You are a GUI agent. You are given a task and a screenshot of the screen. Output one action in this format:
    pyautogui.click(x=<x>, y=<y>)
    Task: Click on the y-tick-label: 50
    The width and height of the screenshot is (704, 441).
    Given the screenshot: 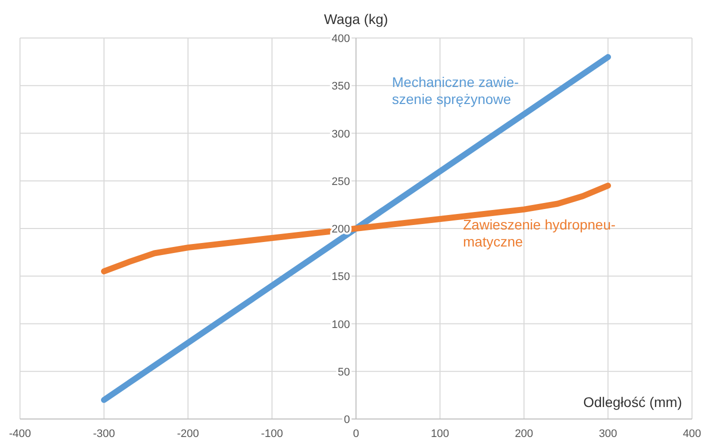 What is the action you would take?
    pyautogui.click(x=344, y=372)
    